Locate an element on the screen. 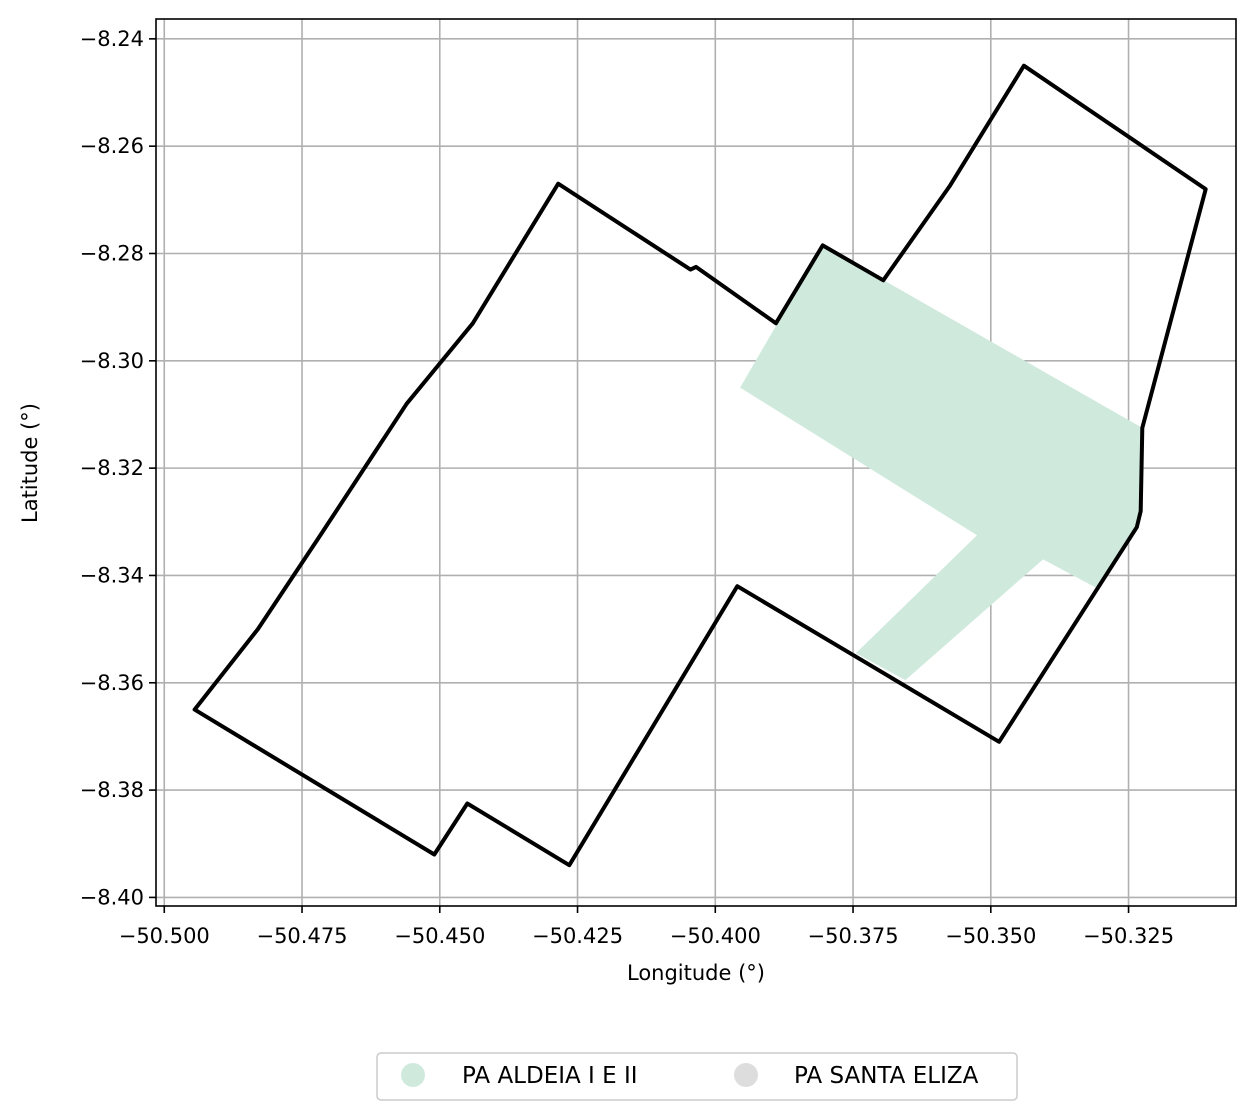  y-tick-label: −8.38 is located at coordinates (112, 790).